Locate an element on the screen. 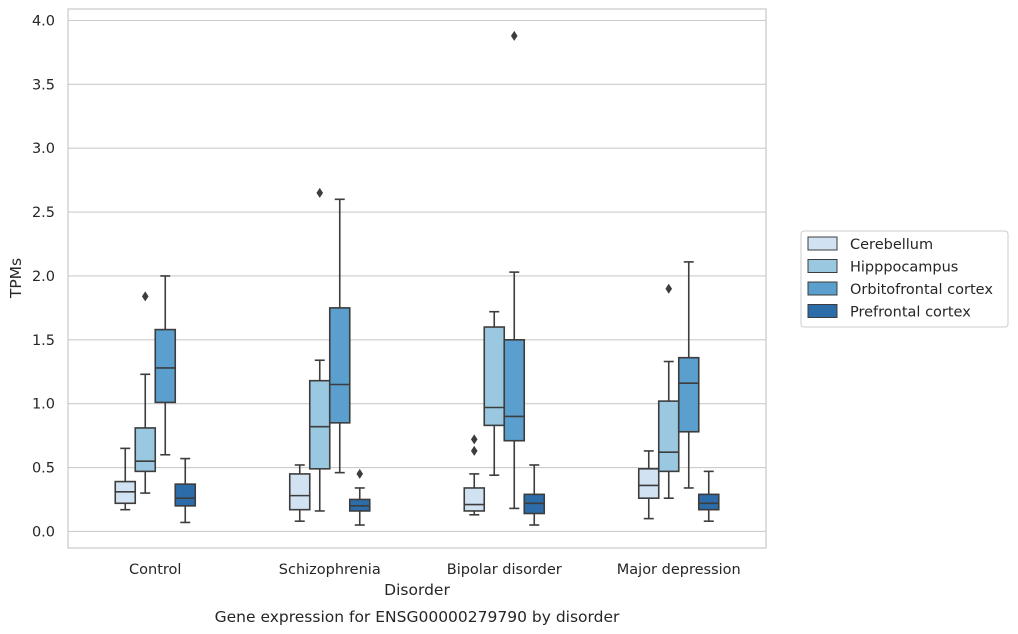  y-axis-label: TPMs is located at coordinates (16, 278).